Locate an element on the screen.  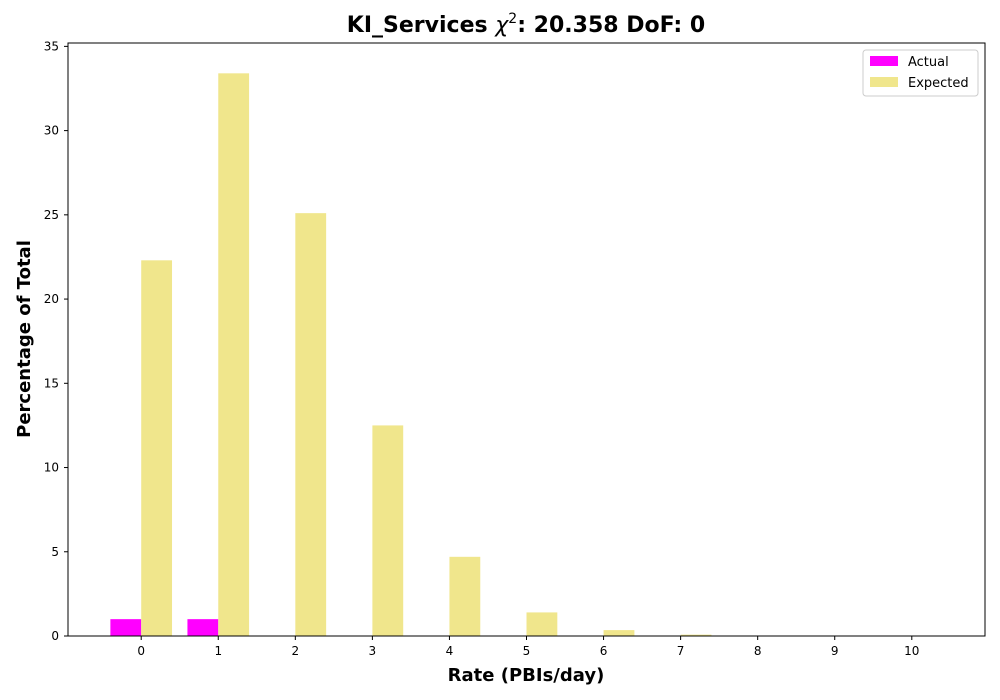
x-tick-label: 4 is located at coordinates (450, 651).